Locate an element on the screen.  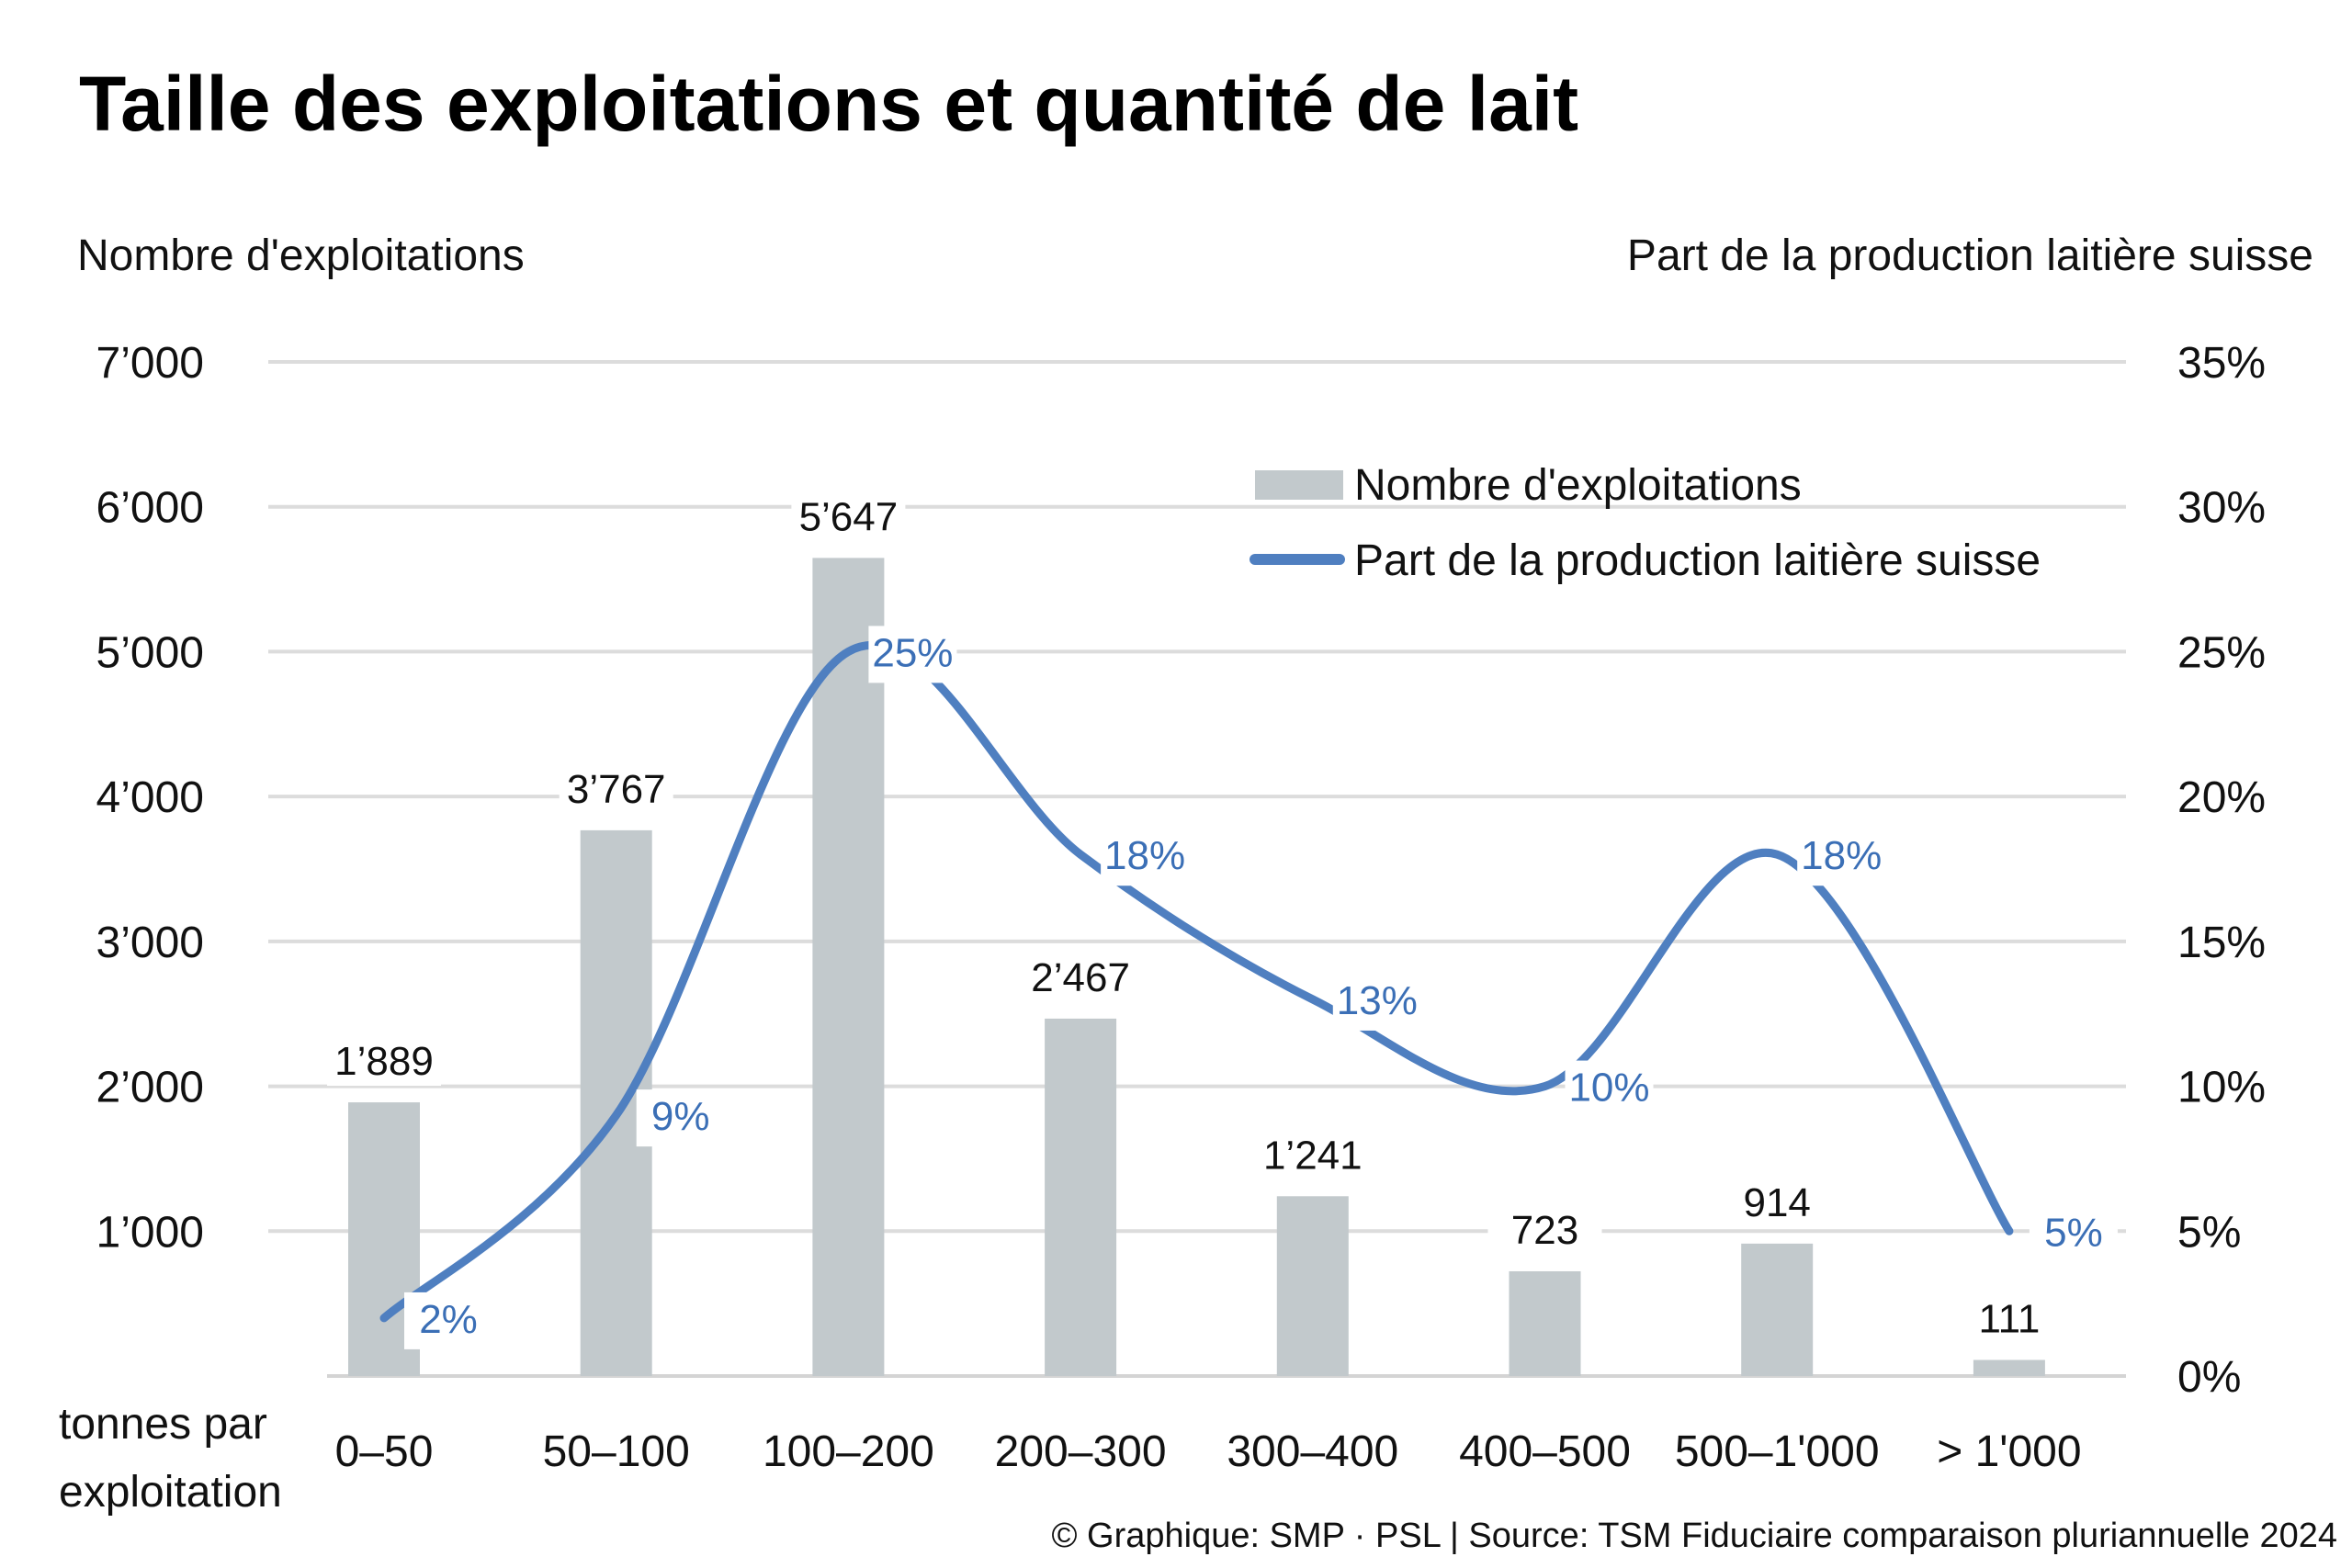
right-tick-label: 35% is located at coordinates (2221, 363).